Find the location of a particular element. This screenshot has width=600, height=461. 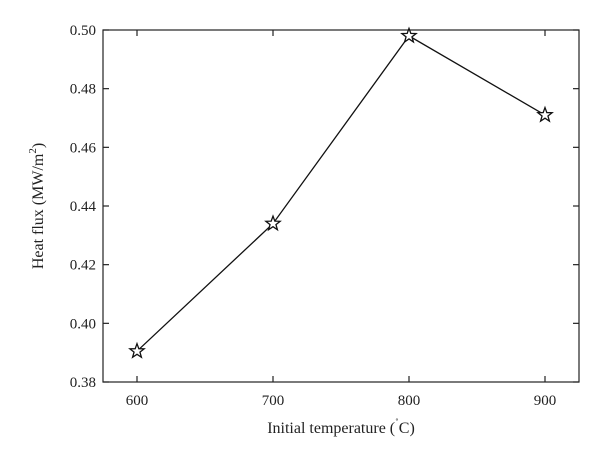

x-tick-label: 800 is located at coordinates (409, 401).